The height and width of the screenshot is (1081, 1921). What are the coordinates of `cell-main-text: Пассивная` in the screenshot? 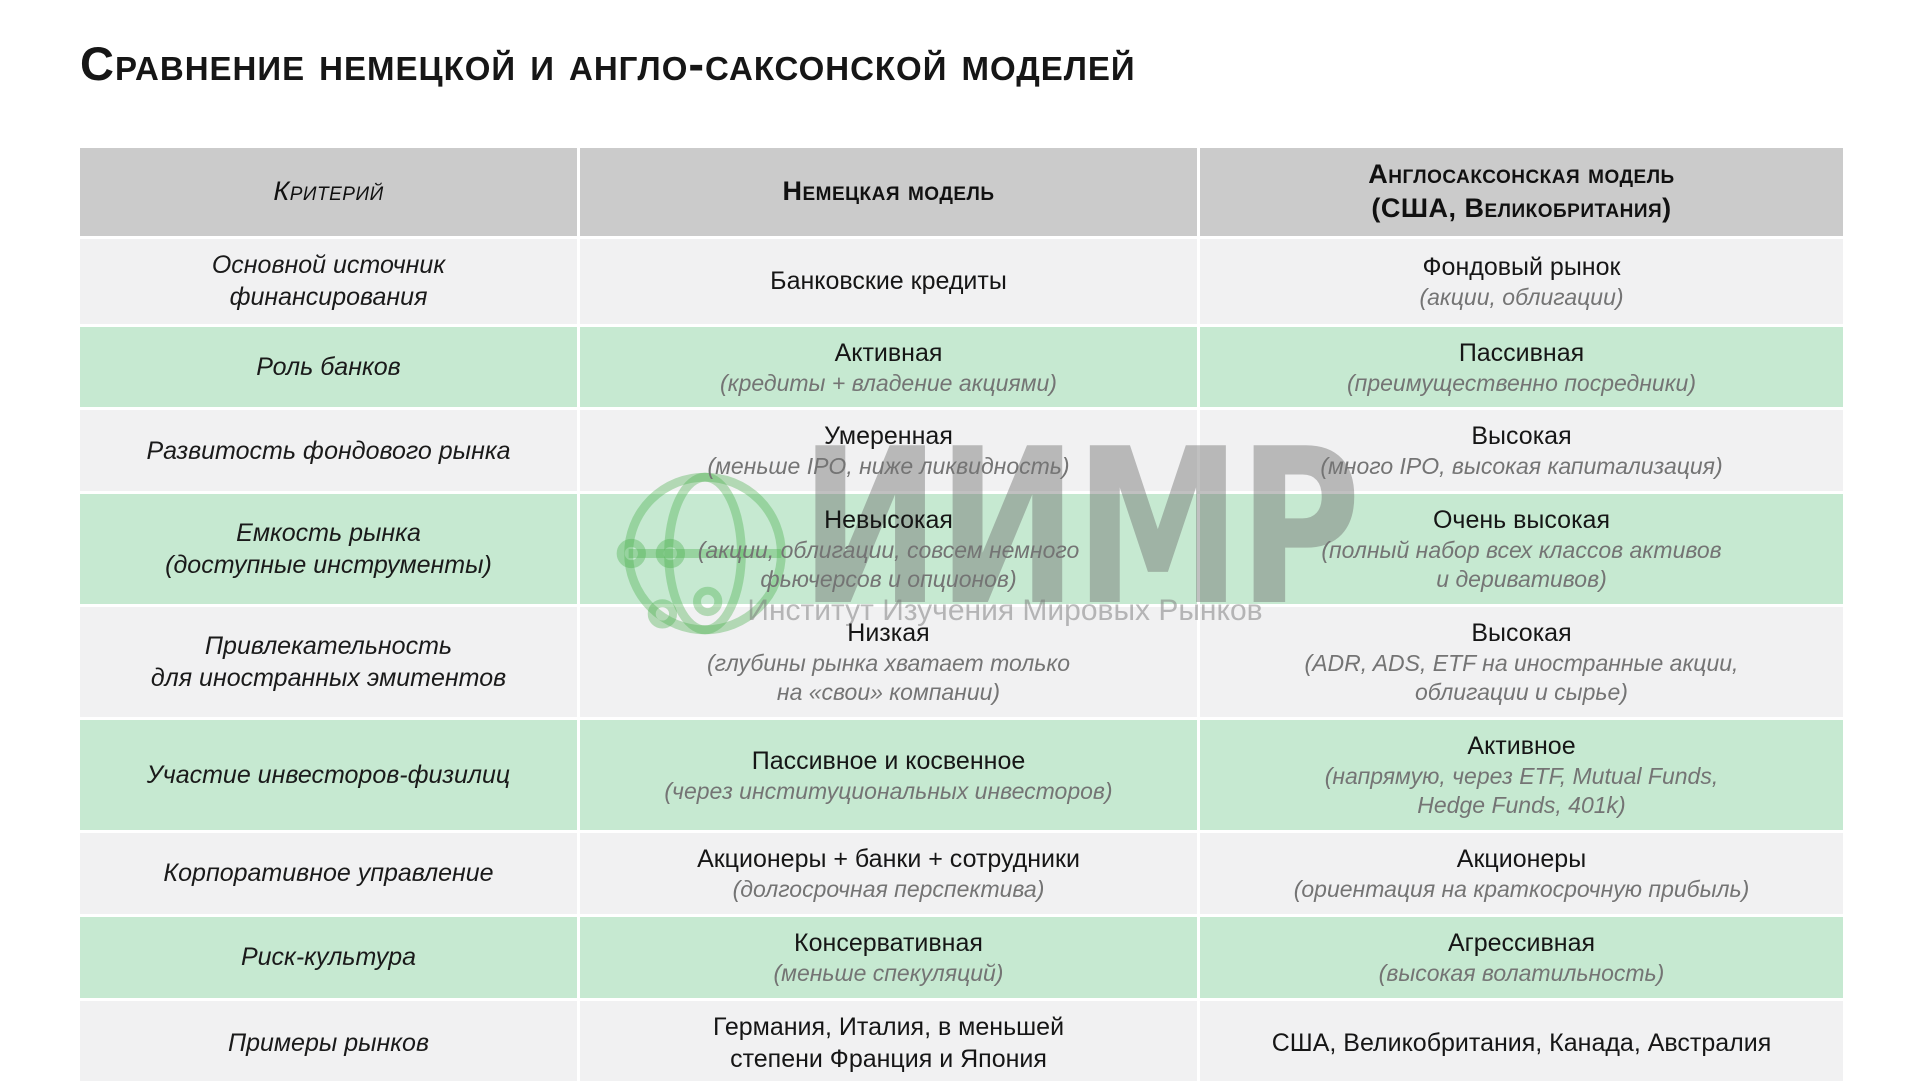 It's located at (1521, 352).